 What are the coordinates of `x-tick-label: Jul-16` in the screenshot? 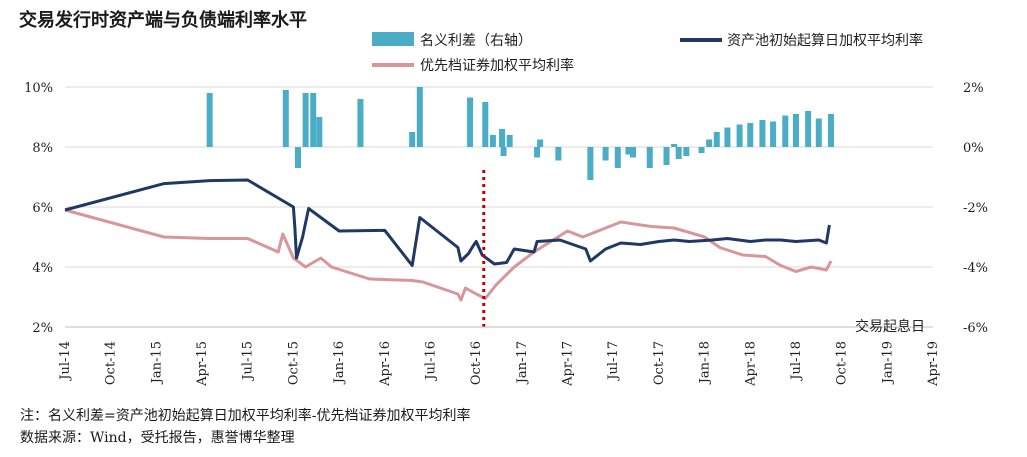 It's located at (430, 361).